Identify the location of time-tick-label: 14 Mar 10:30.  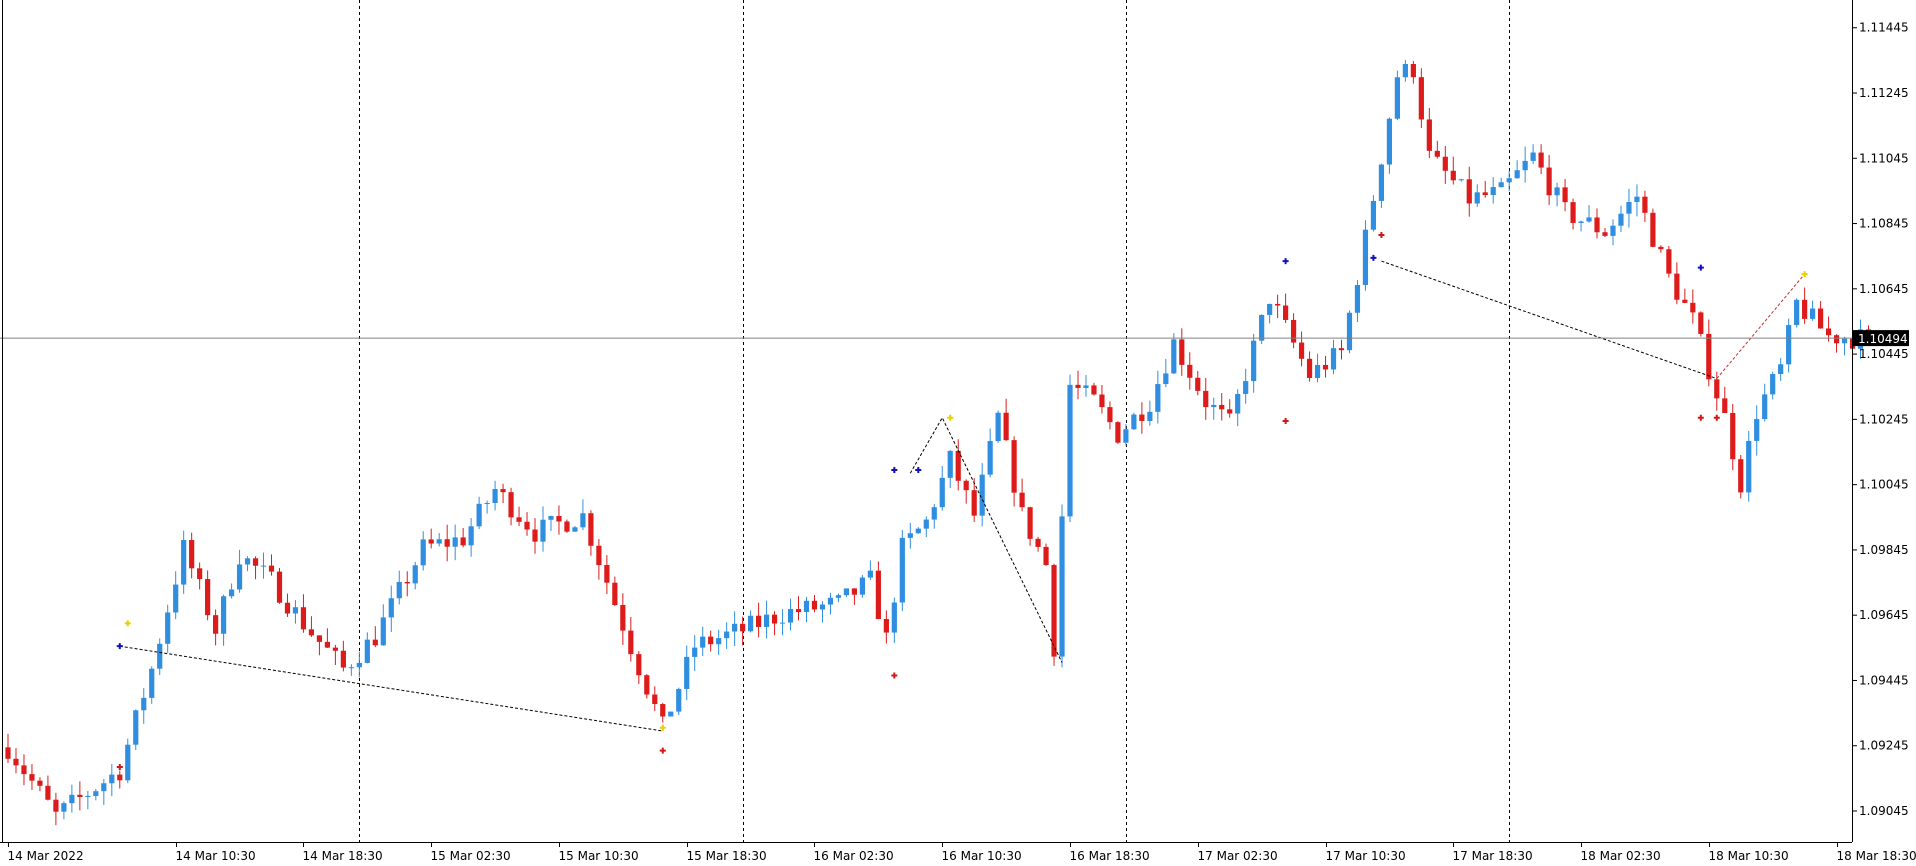
(216, 856).